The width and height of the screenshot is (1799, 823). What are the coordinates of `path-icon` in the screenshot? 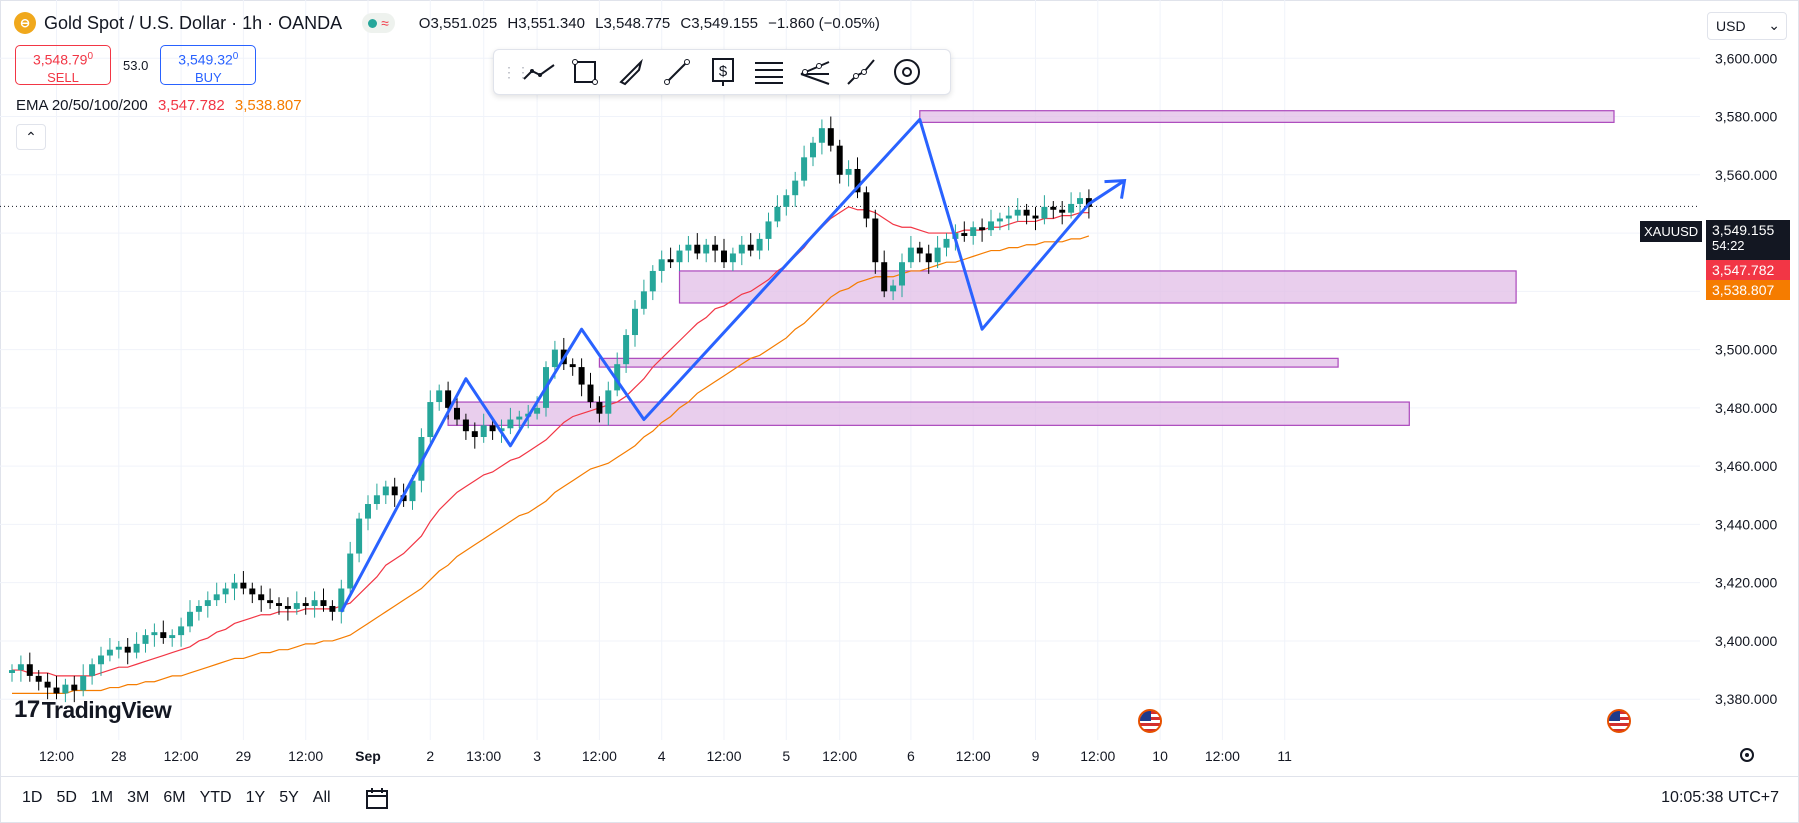 It's located at (861, 72).